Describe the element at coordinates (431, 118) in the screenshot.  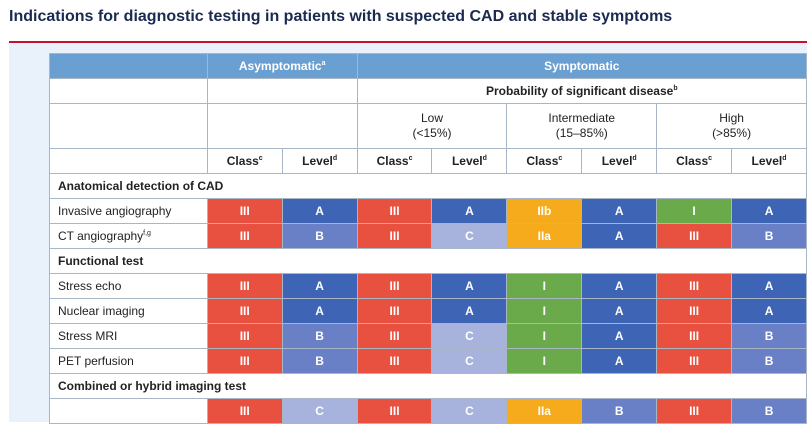
I see `low-label: Low` at that location.